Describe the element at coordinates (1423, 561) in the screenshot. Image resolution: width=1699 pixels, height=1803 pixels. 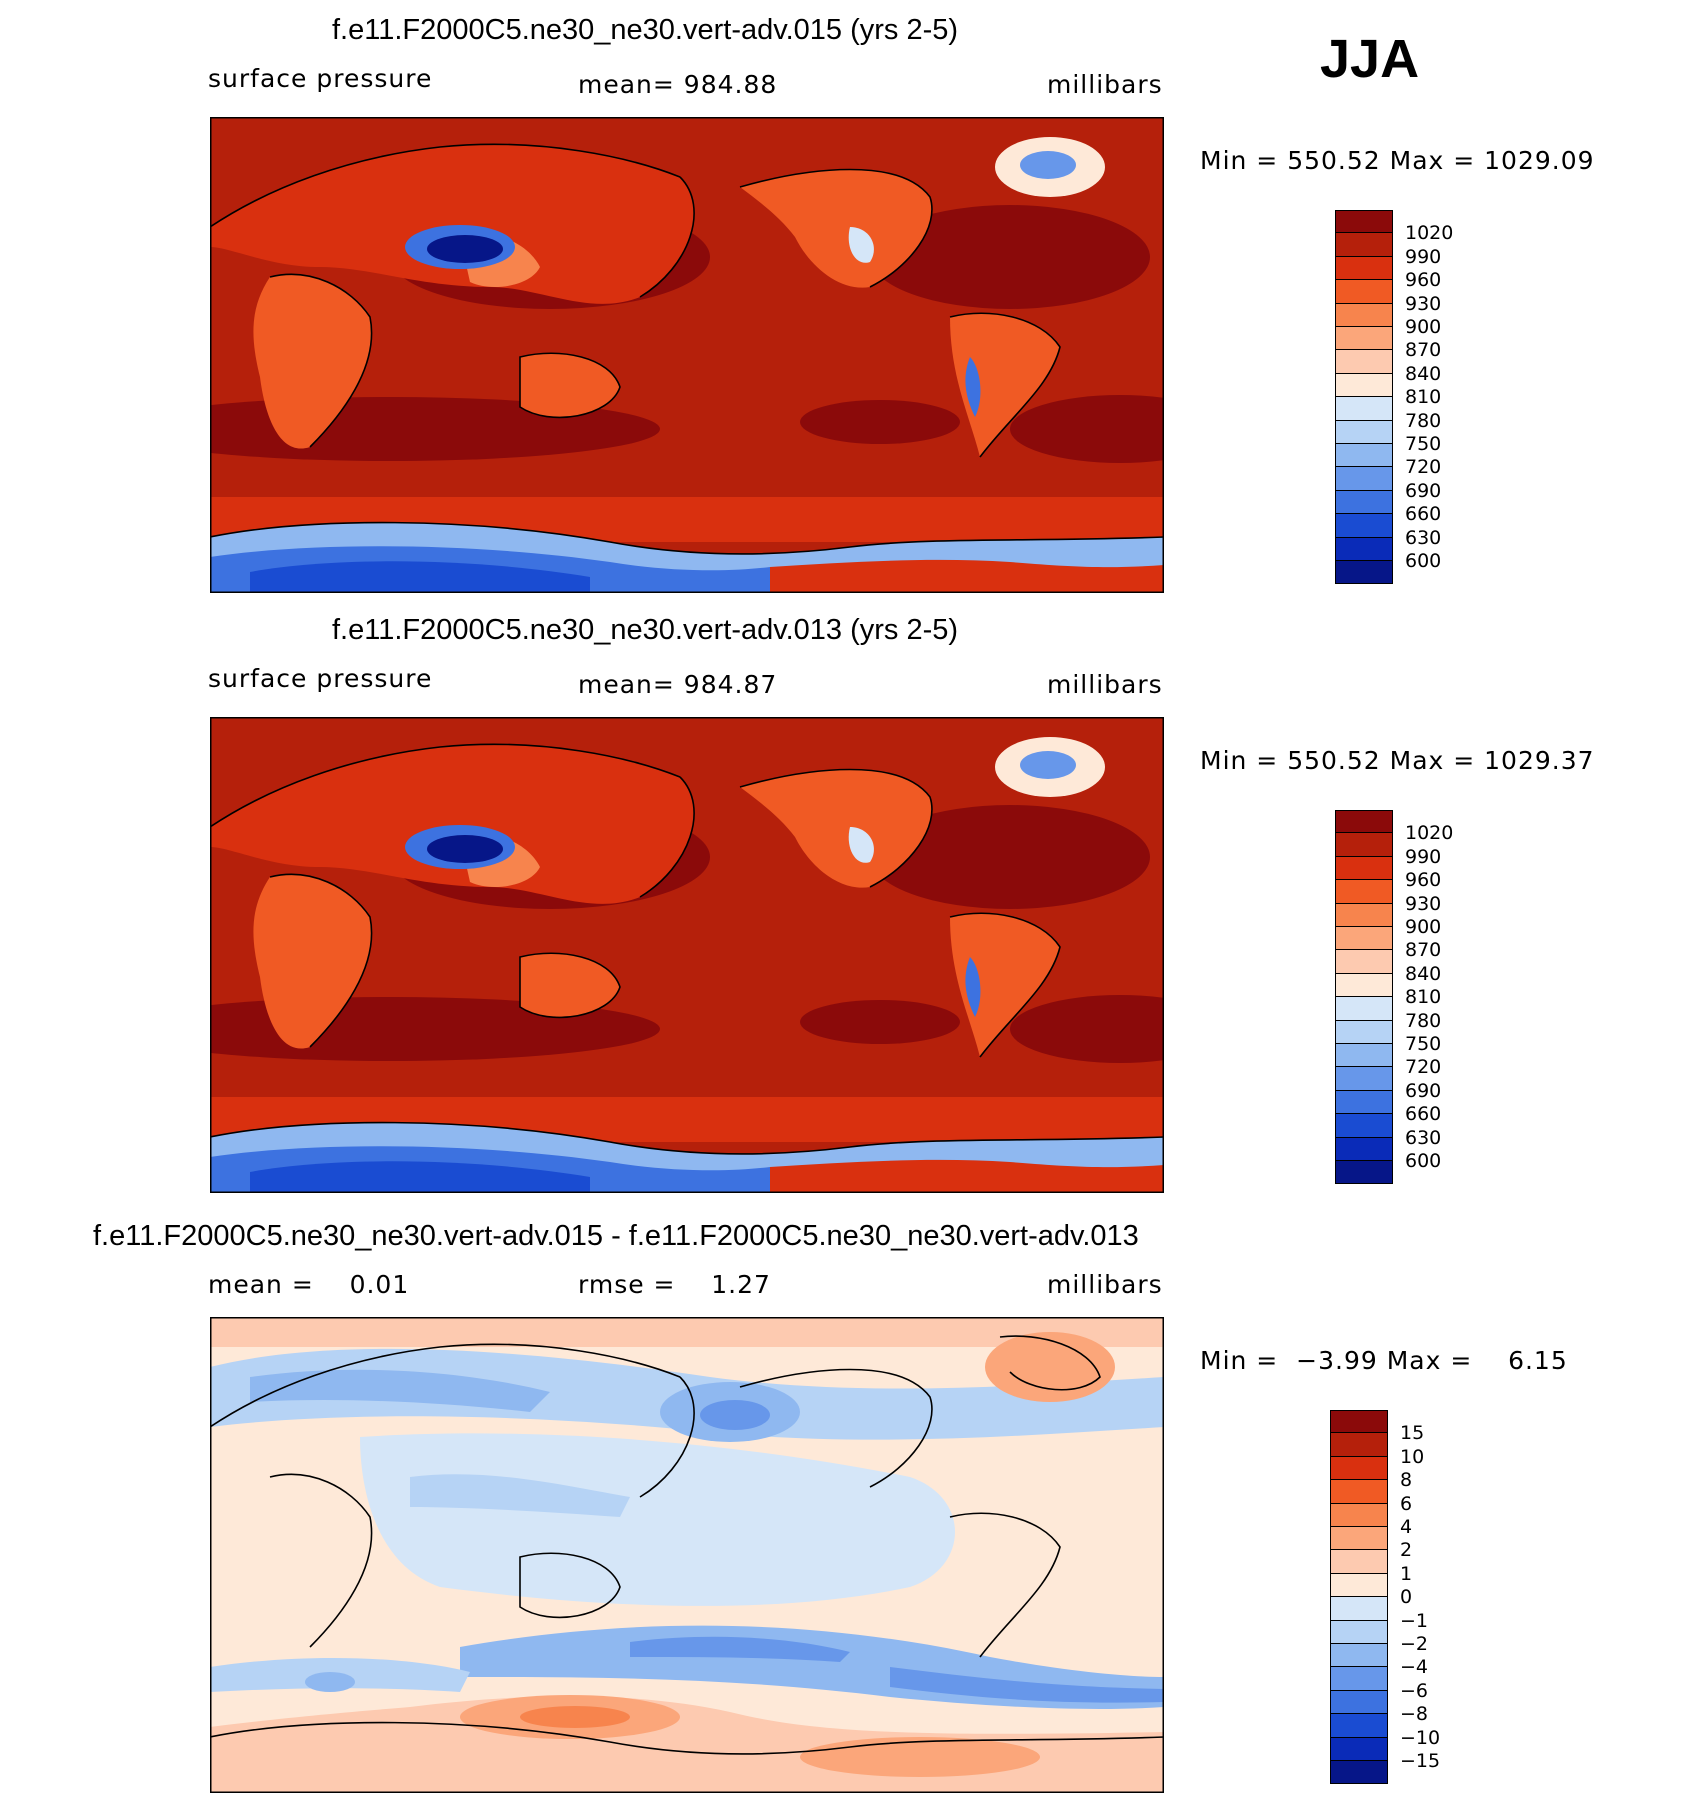
I see `colorbar-label: 600` at that location.